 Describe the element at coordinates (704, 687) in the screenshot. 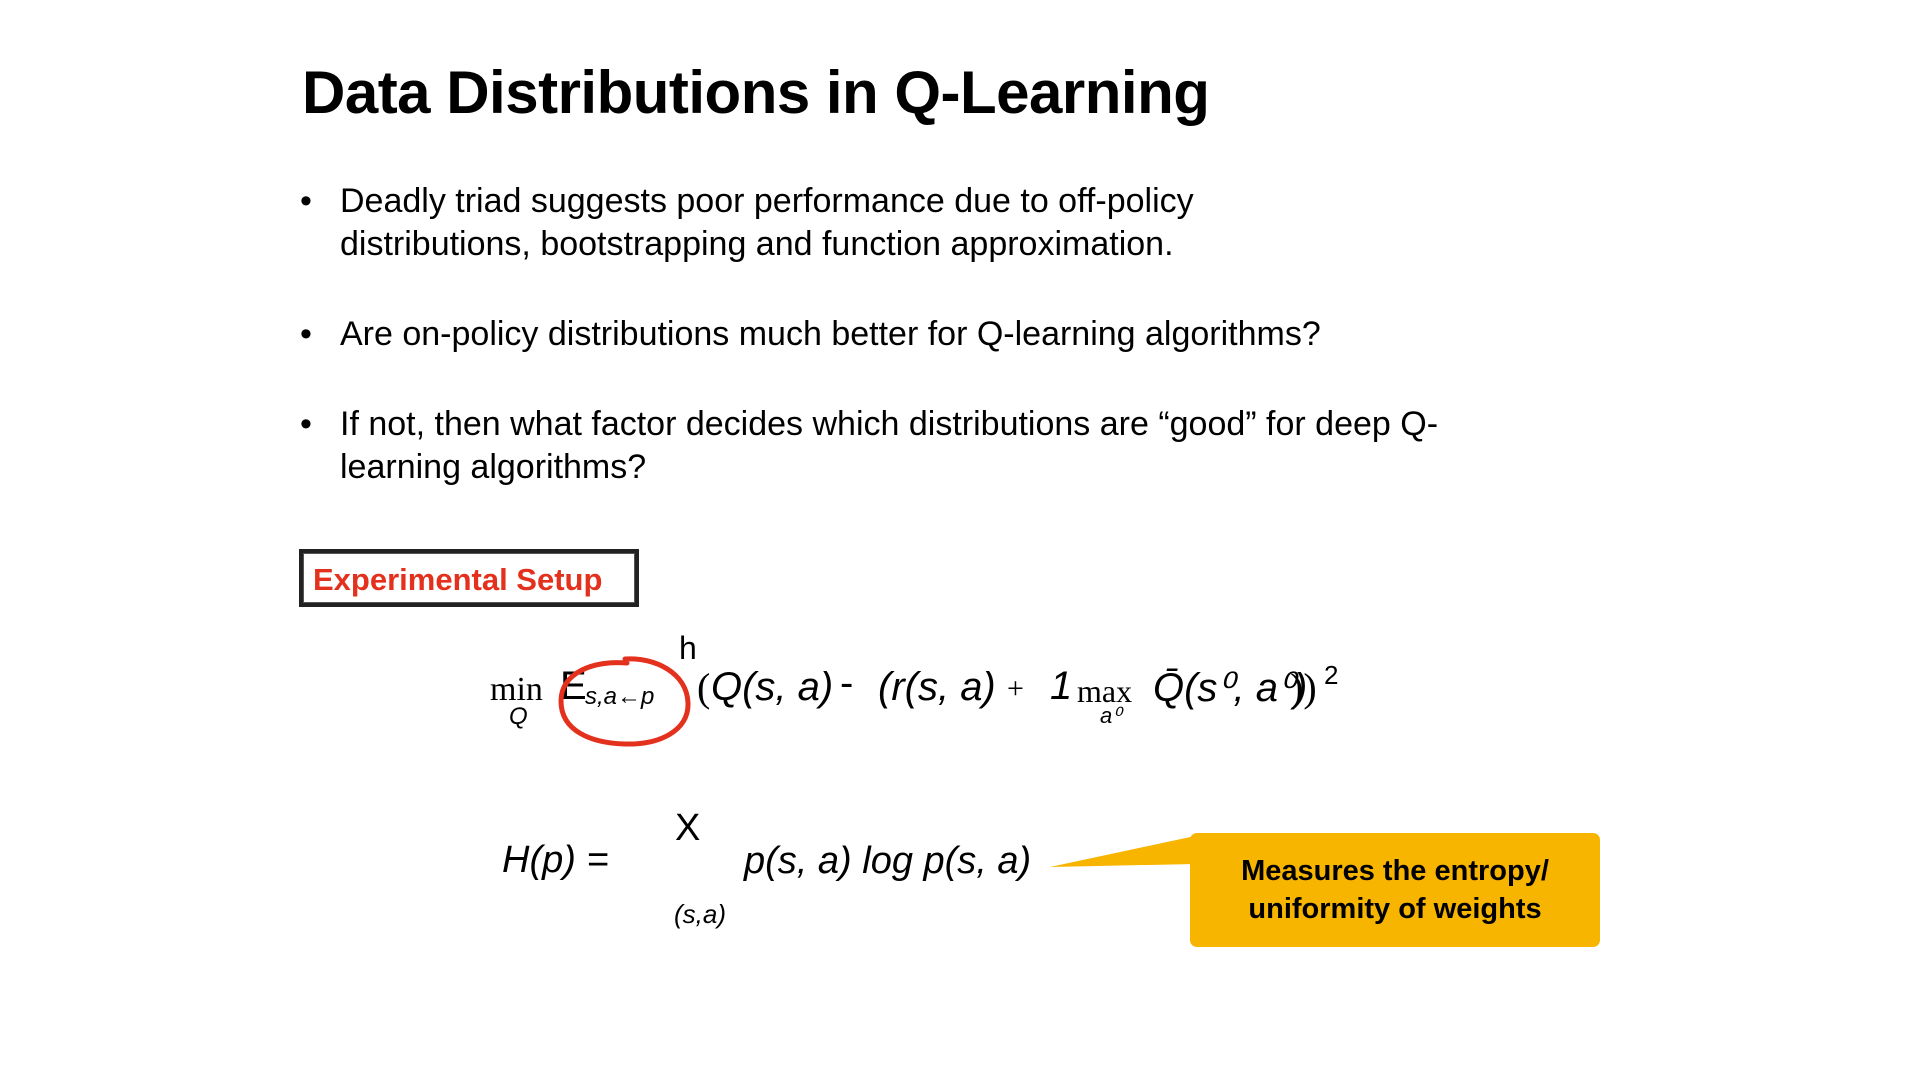

I see `eq-open-paren: (` at that location.